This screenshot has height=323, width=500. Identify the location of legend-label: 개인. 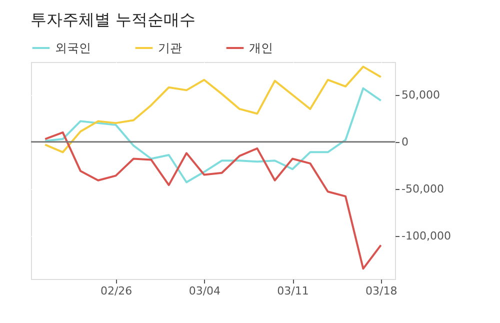
(261, 48).